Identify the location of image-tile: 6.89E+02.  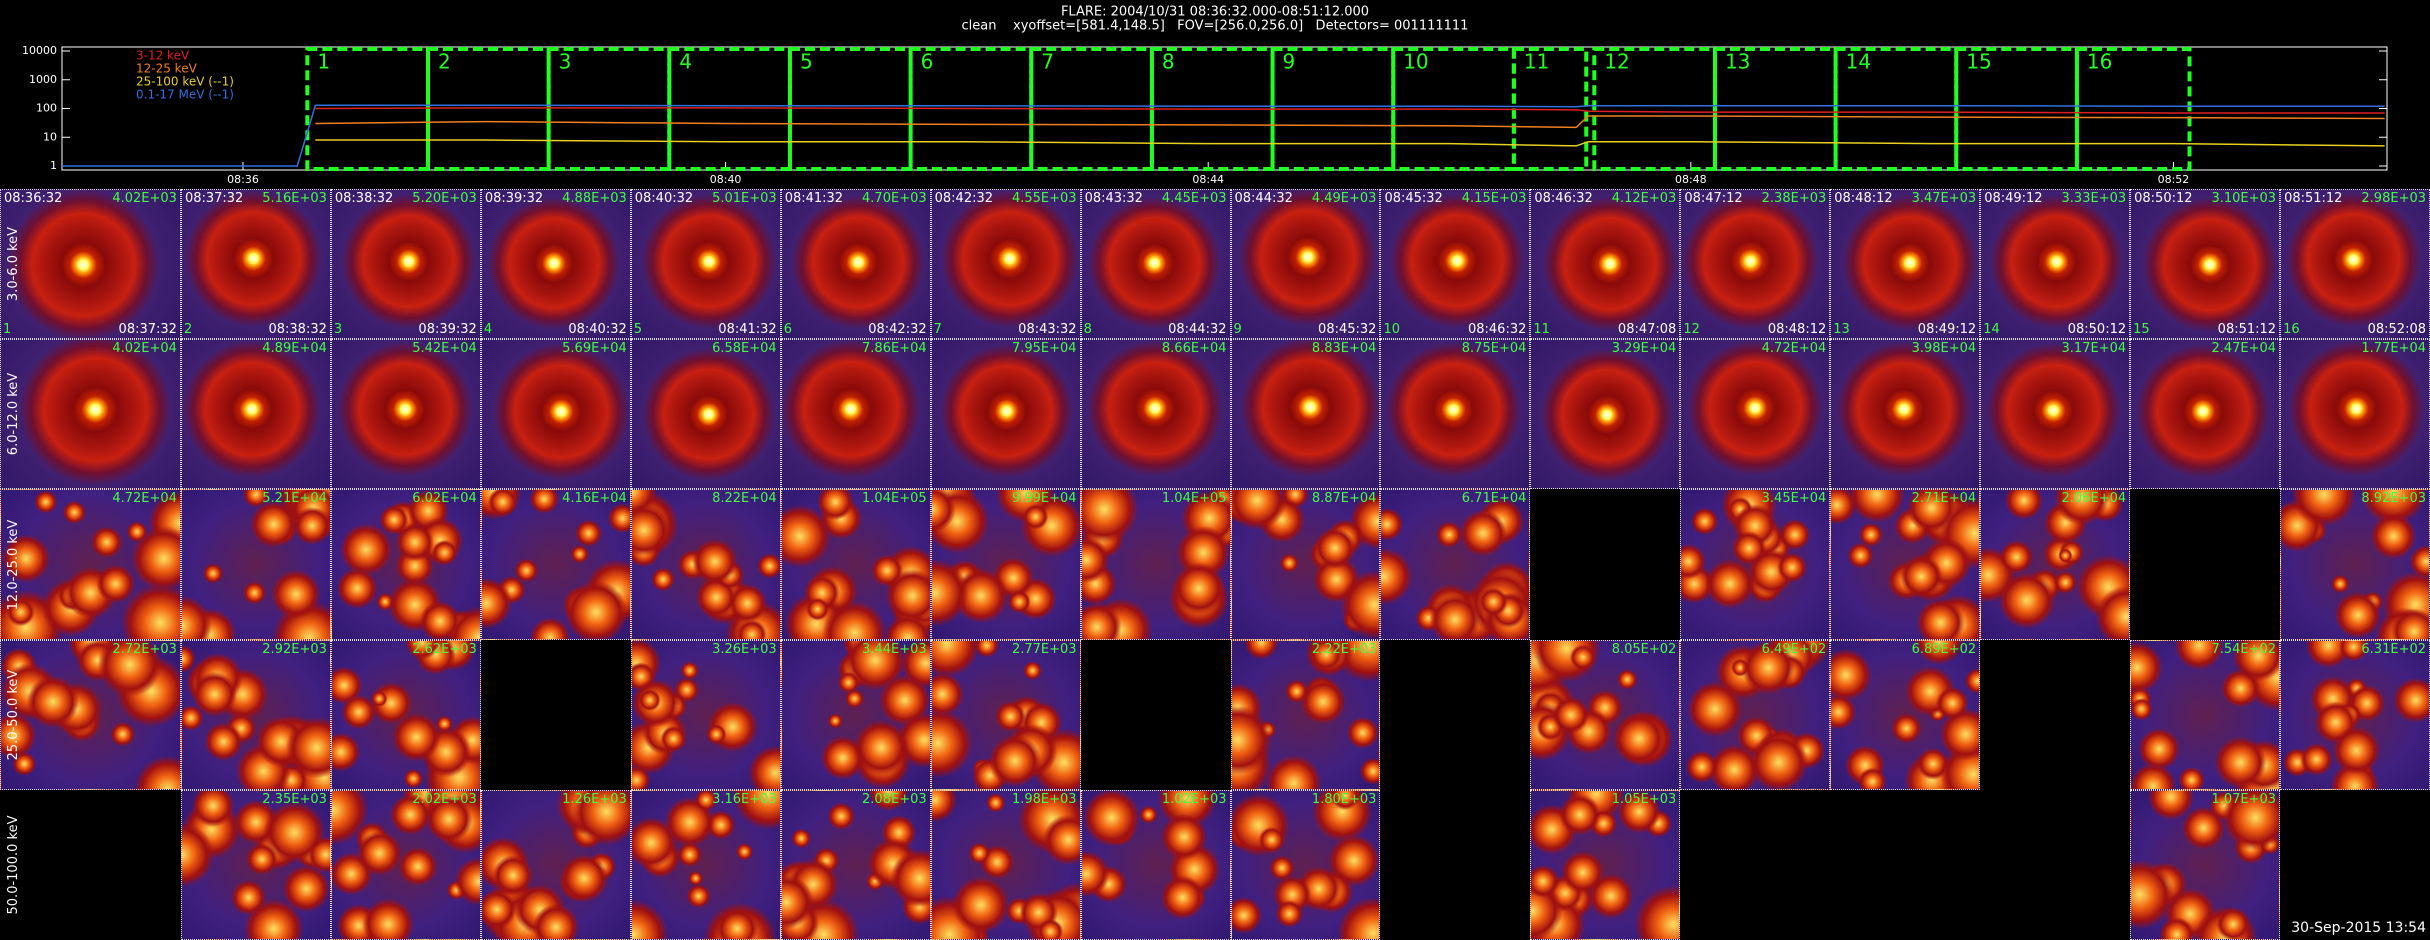
(1905, 714).